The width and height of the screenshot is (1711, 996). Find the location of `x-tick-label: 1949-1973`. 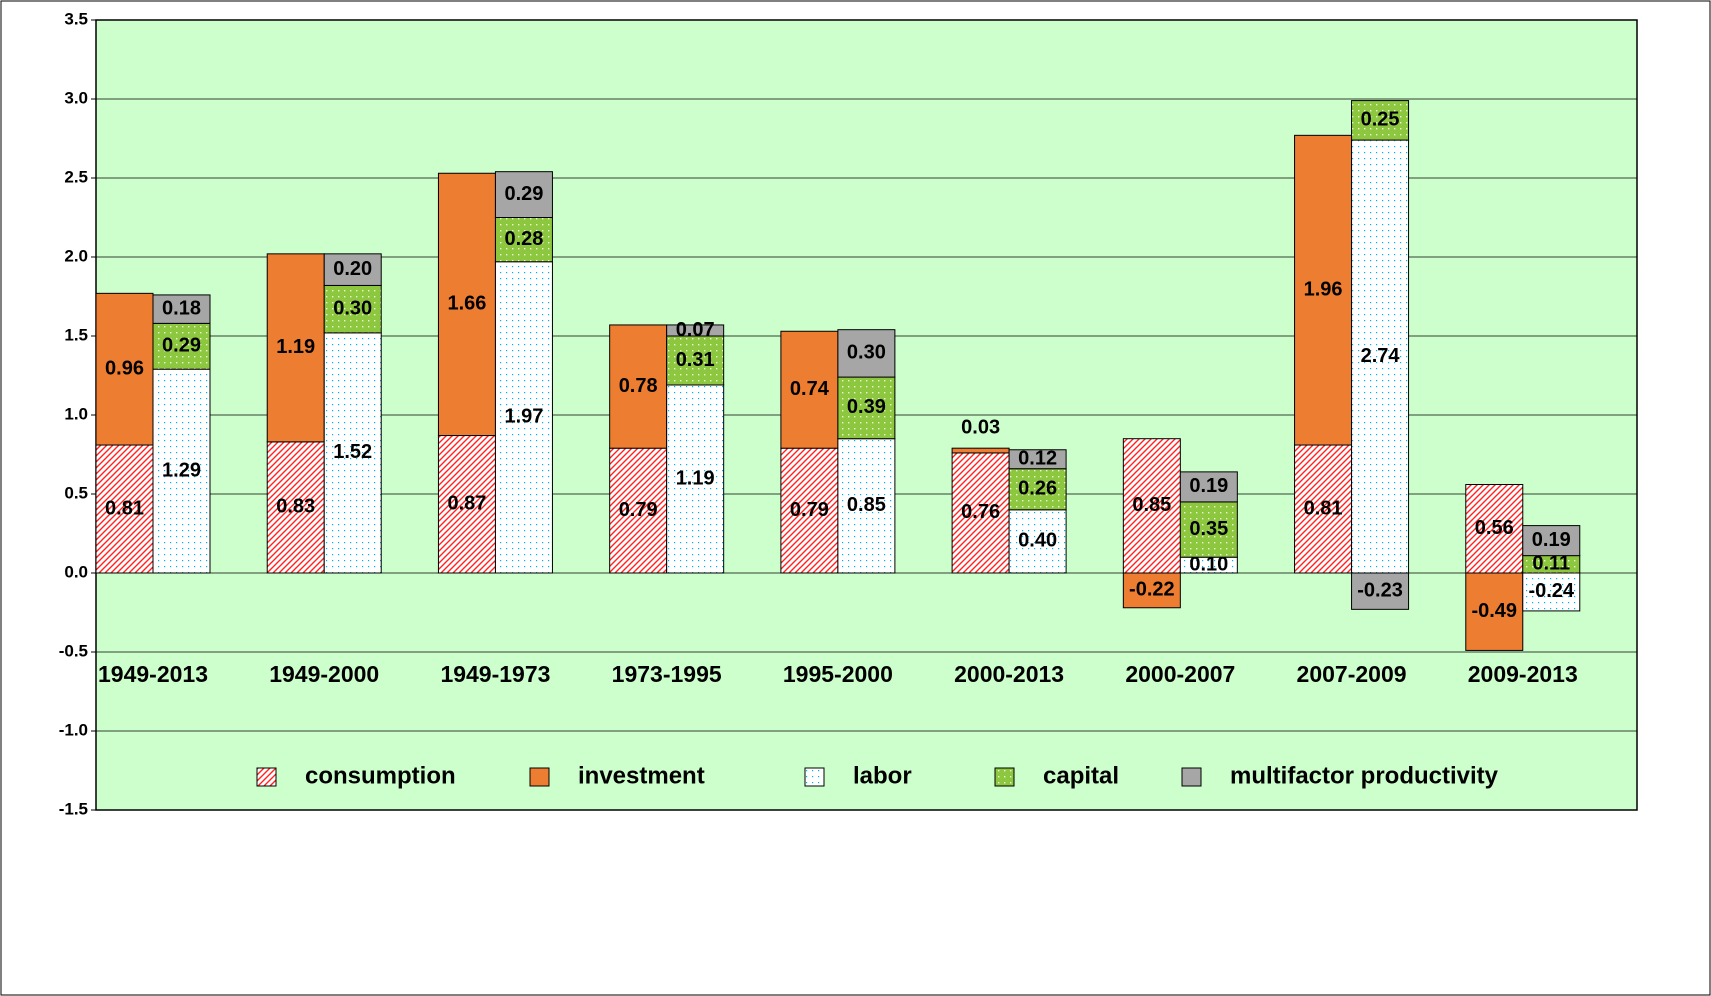

x-tick-label: 1949-1973 is located at coordinates (495, 674).